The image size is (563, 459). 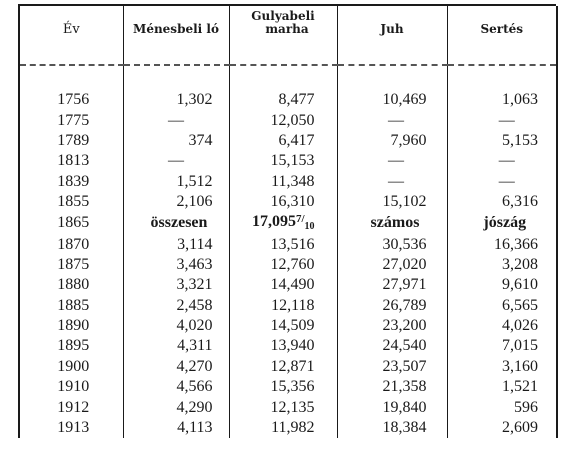 I want to click on cell-pig: 4,026, so click(x=502, y=326).